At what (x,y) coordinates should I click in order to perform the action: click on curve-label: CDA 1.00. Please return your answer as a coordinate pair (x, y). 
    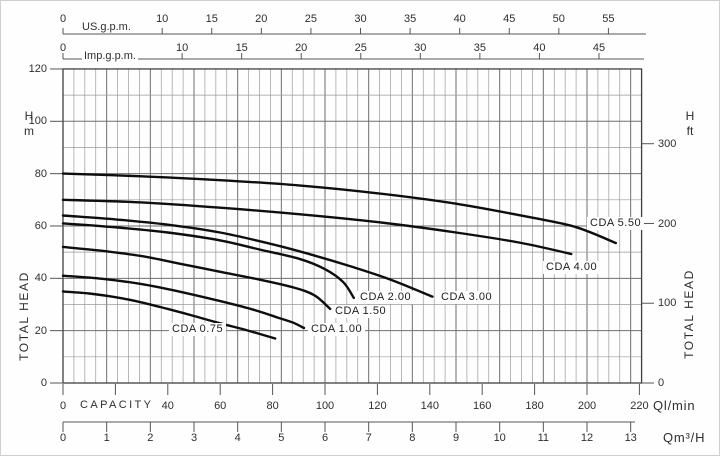
    Looking at the image, I should click on (337, 329).